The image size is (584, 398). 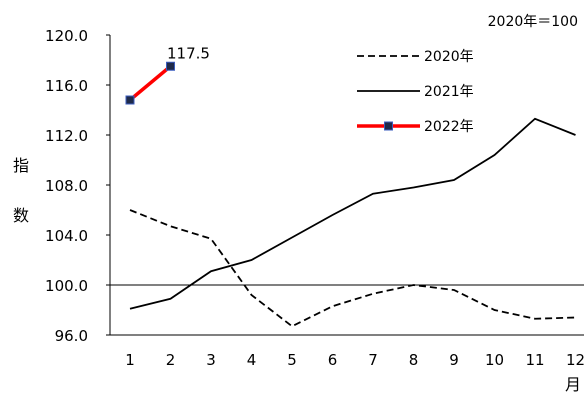 I want to click on y-axis-label-char-1: 指, so click(x=21, y=165).